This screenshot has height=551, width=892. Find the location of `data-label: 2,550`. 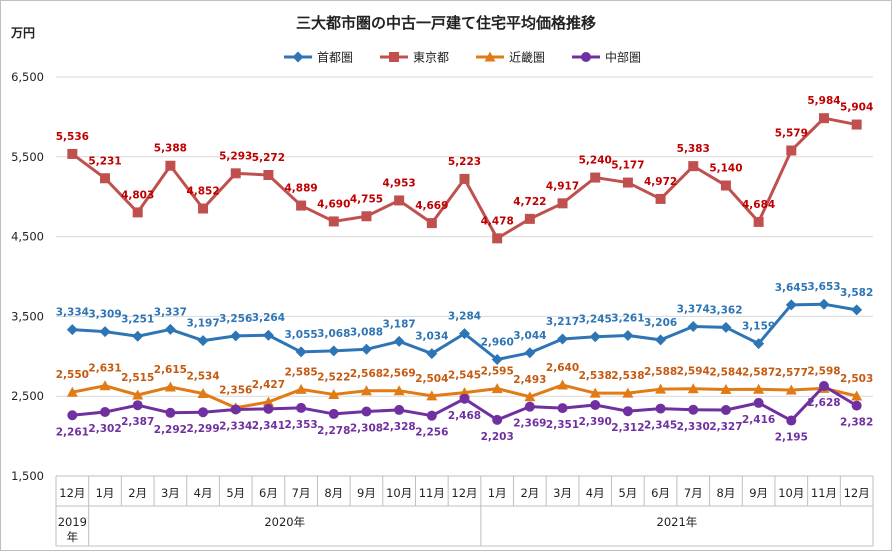

data-label: 2,550 is located at coordinates (72, 375).